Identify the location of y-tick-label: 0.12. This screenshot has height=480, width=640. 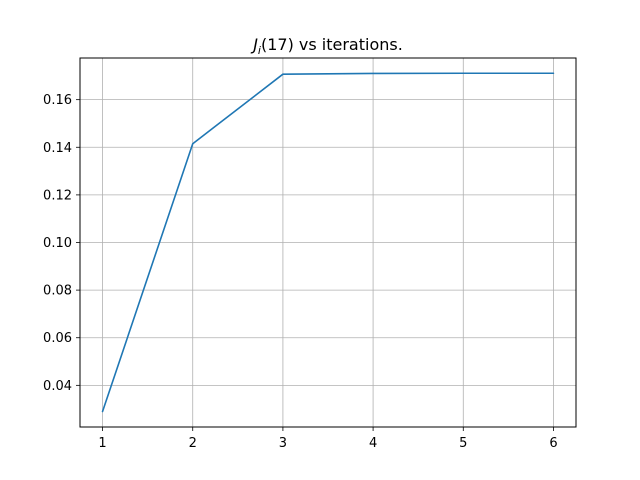
(57, 195).